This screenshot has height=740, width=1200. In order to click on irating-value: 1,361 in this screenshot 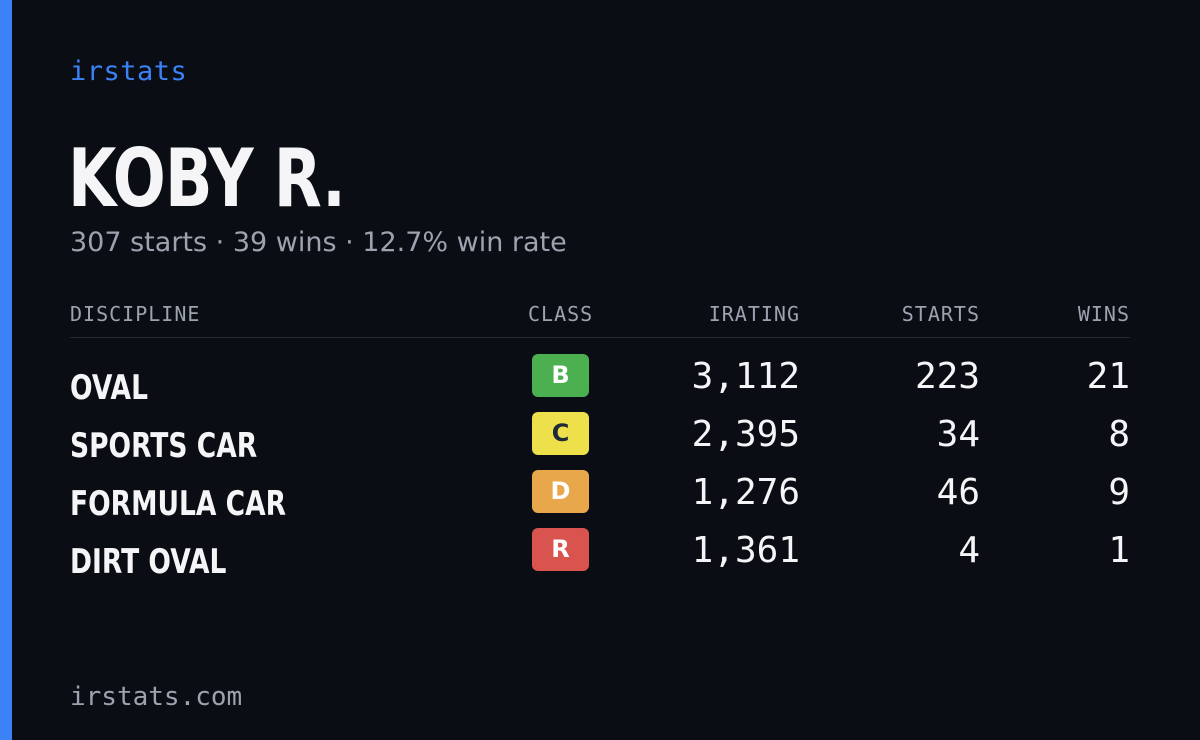, I will do `click(745, 550)`.